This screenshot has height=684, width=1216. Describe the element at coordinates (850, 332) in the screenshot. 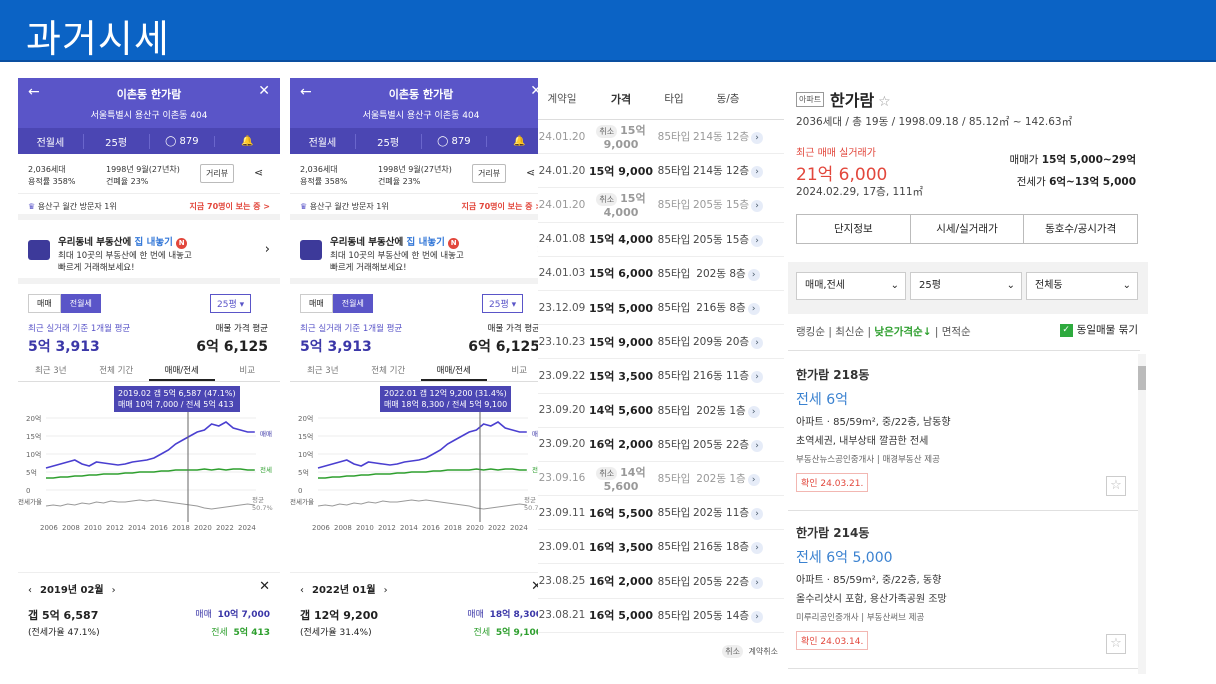

I see `sort-latest: 최신순` at that location.